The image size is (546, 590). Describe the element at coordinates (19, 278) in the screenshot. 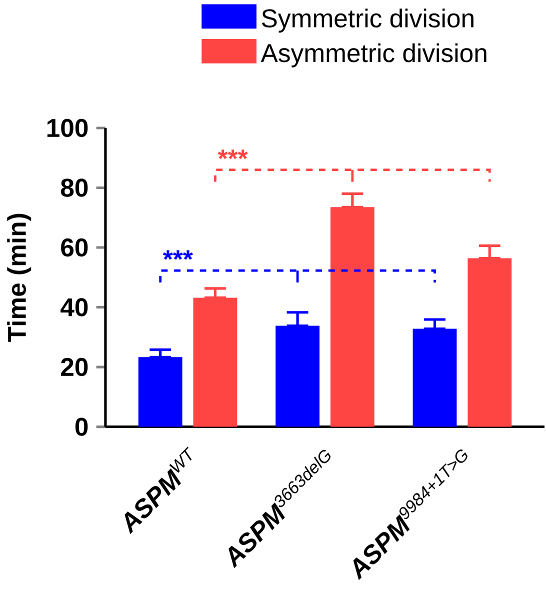

I see `y-axis-title: Time (min)` at that location.